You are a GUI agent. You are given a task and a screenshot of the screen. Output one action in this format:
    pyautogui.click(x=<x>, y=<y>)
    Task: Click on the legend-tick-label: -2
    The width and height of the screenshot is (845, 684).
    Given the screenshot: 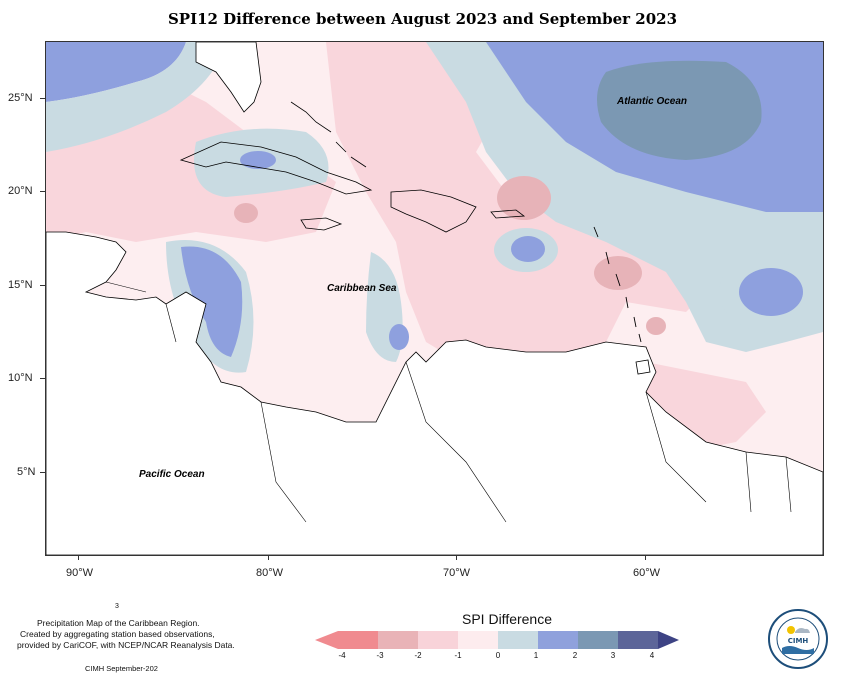 What is the action you would take?
    pyautogui.click(x=418, y=655)
    